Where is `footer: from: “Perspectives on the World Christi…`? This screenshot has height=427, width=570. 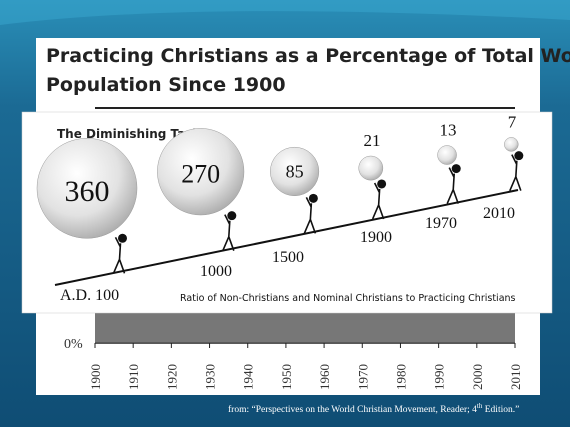
footer: from: “Perspectives on the World Christi… is located at coordinates (373, 408).